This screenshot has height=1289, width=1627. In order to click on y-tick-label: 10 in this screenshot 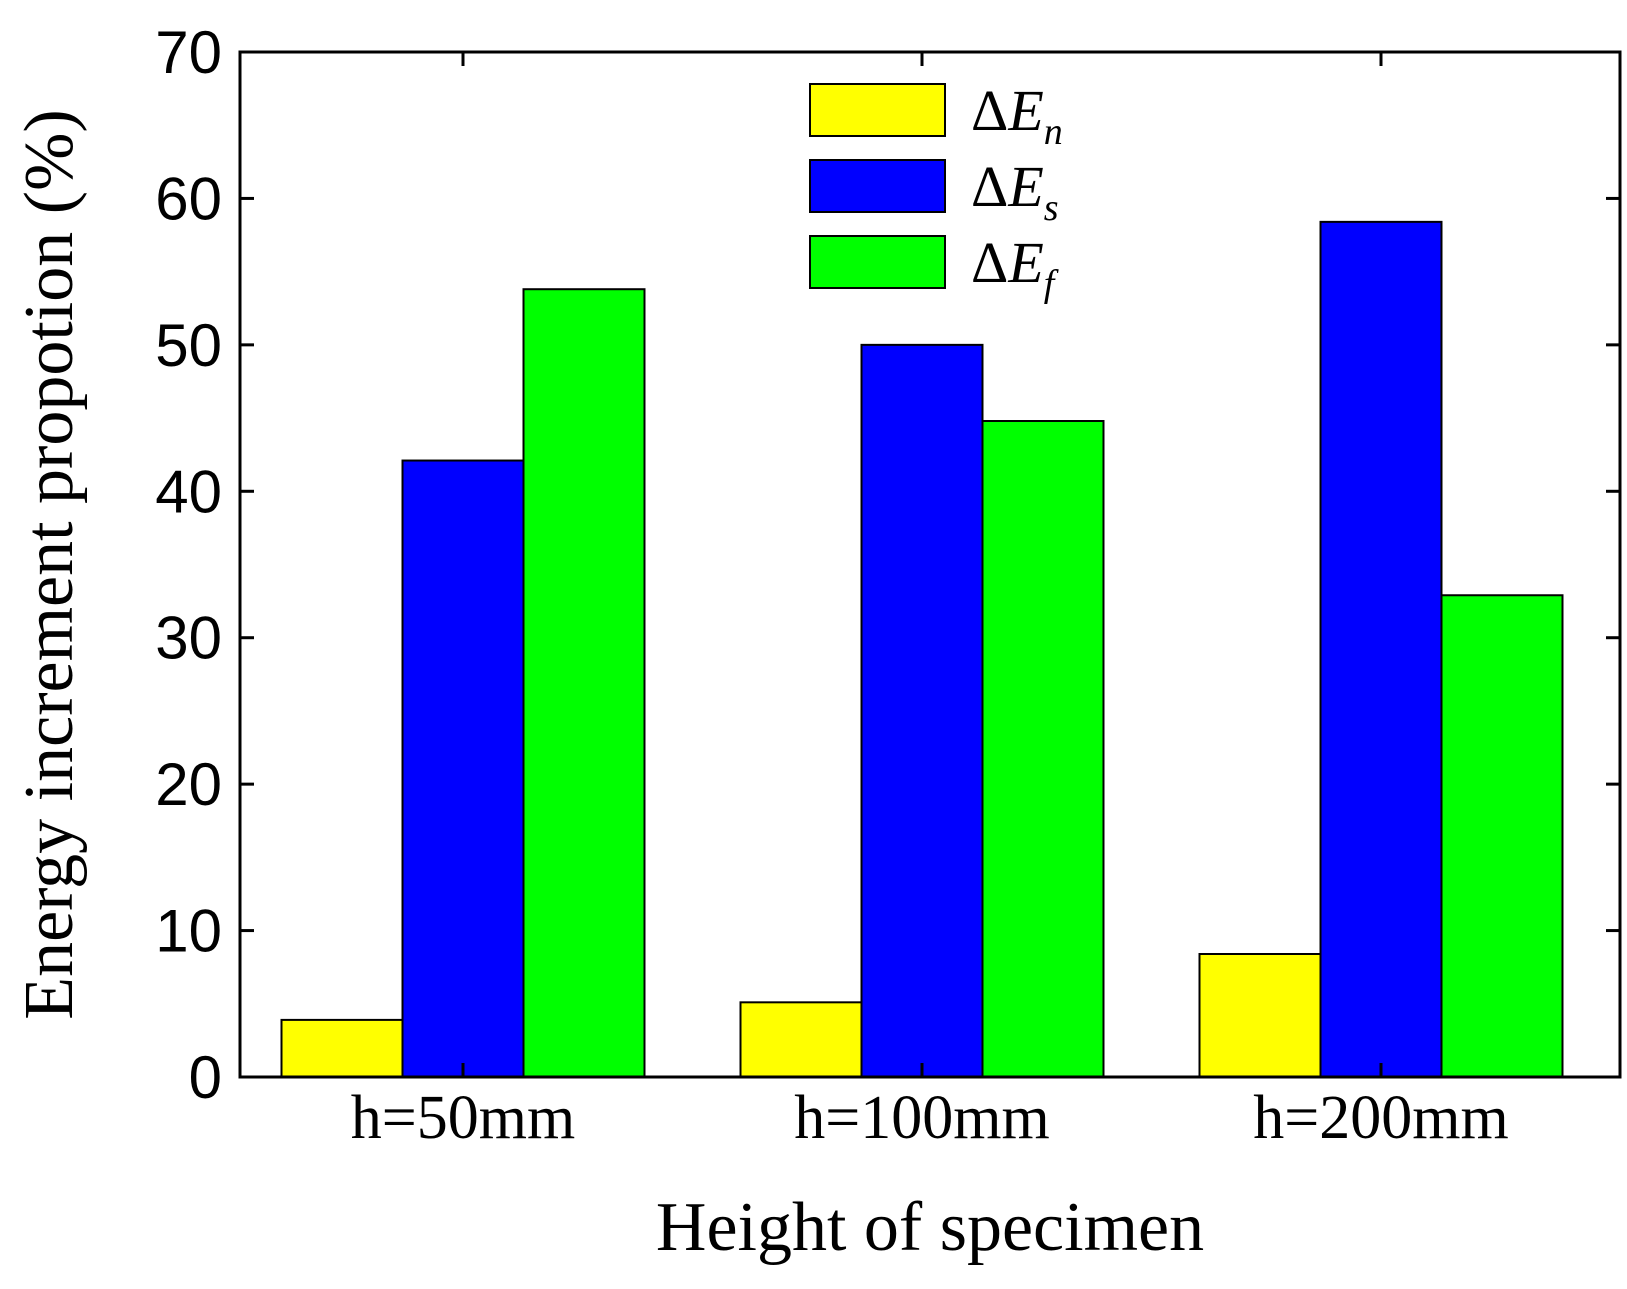, I will do `click(188, 931)`.